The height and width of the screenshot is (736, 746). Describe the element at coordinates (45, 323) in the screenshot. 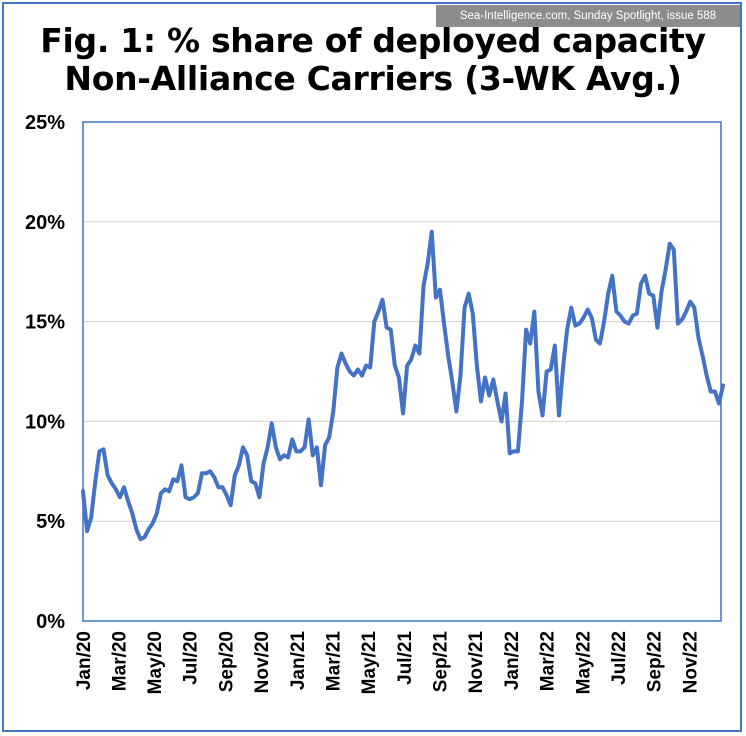

I see `y-tick-label: 15%` at that location.